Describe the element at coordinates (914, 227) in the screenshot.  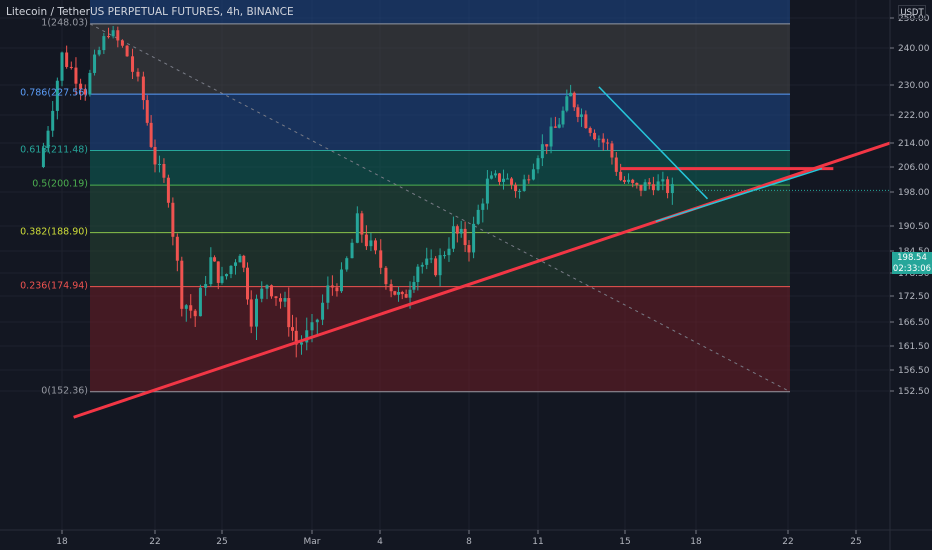
I see `y-tick-label: 190.50` at that location.